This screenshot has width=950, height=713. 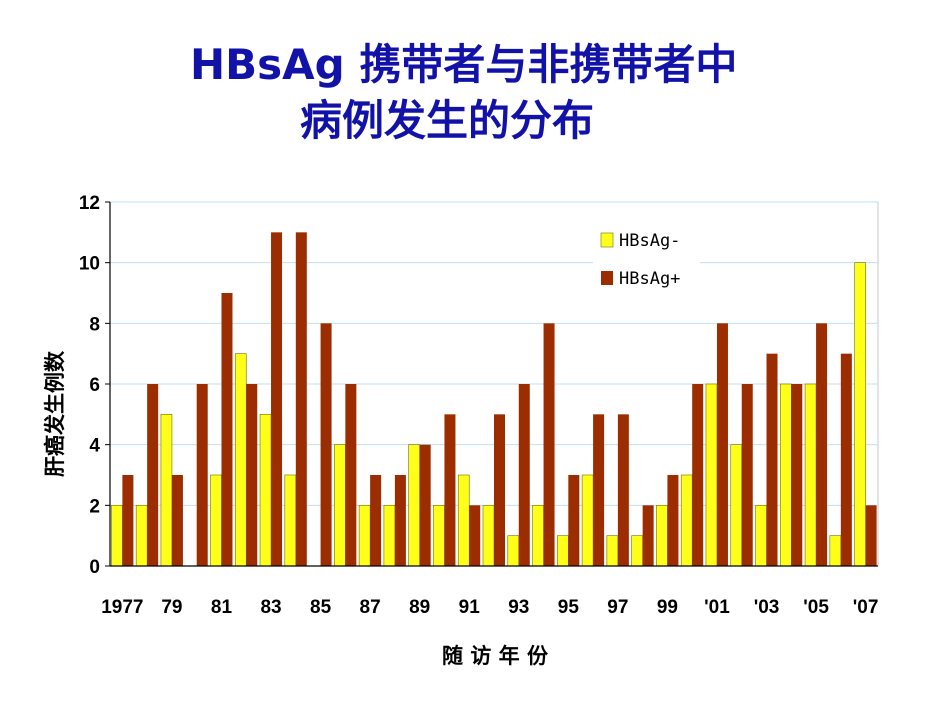 What do you see at coordinates (816, 607) in the screenshot?
I see `x-tick-label: '05` at bounding box center [816, 607].